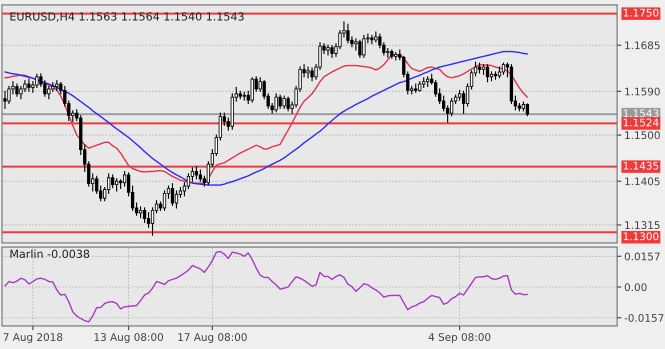 The height and width of the screenshot is (349, 665). Describe the element at coordinates (642, 92) in the screenshot. I see `y-tick-label: 1.1590` at that location.